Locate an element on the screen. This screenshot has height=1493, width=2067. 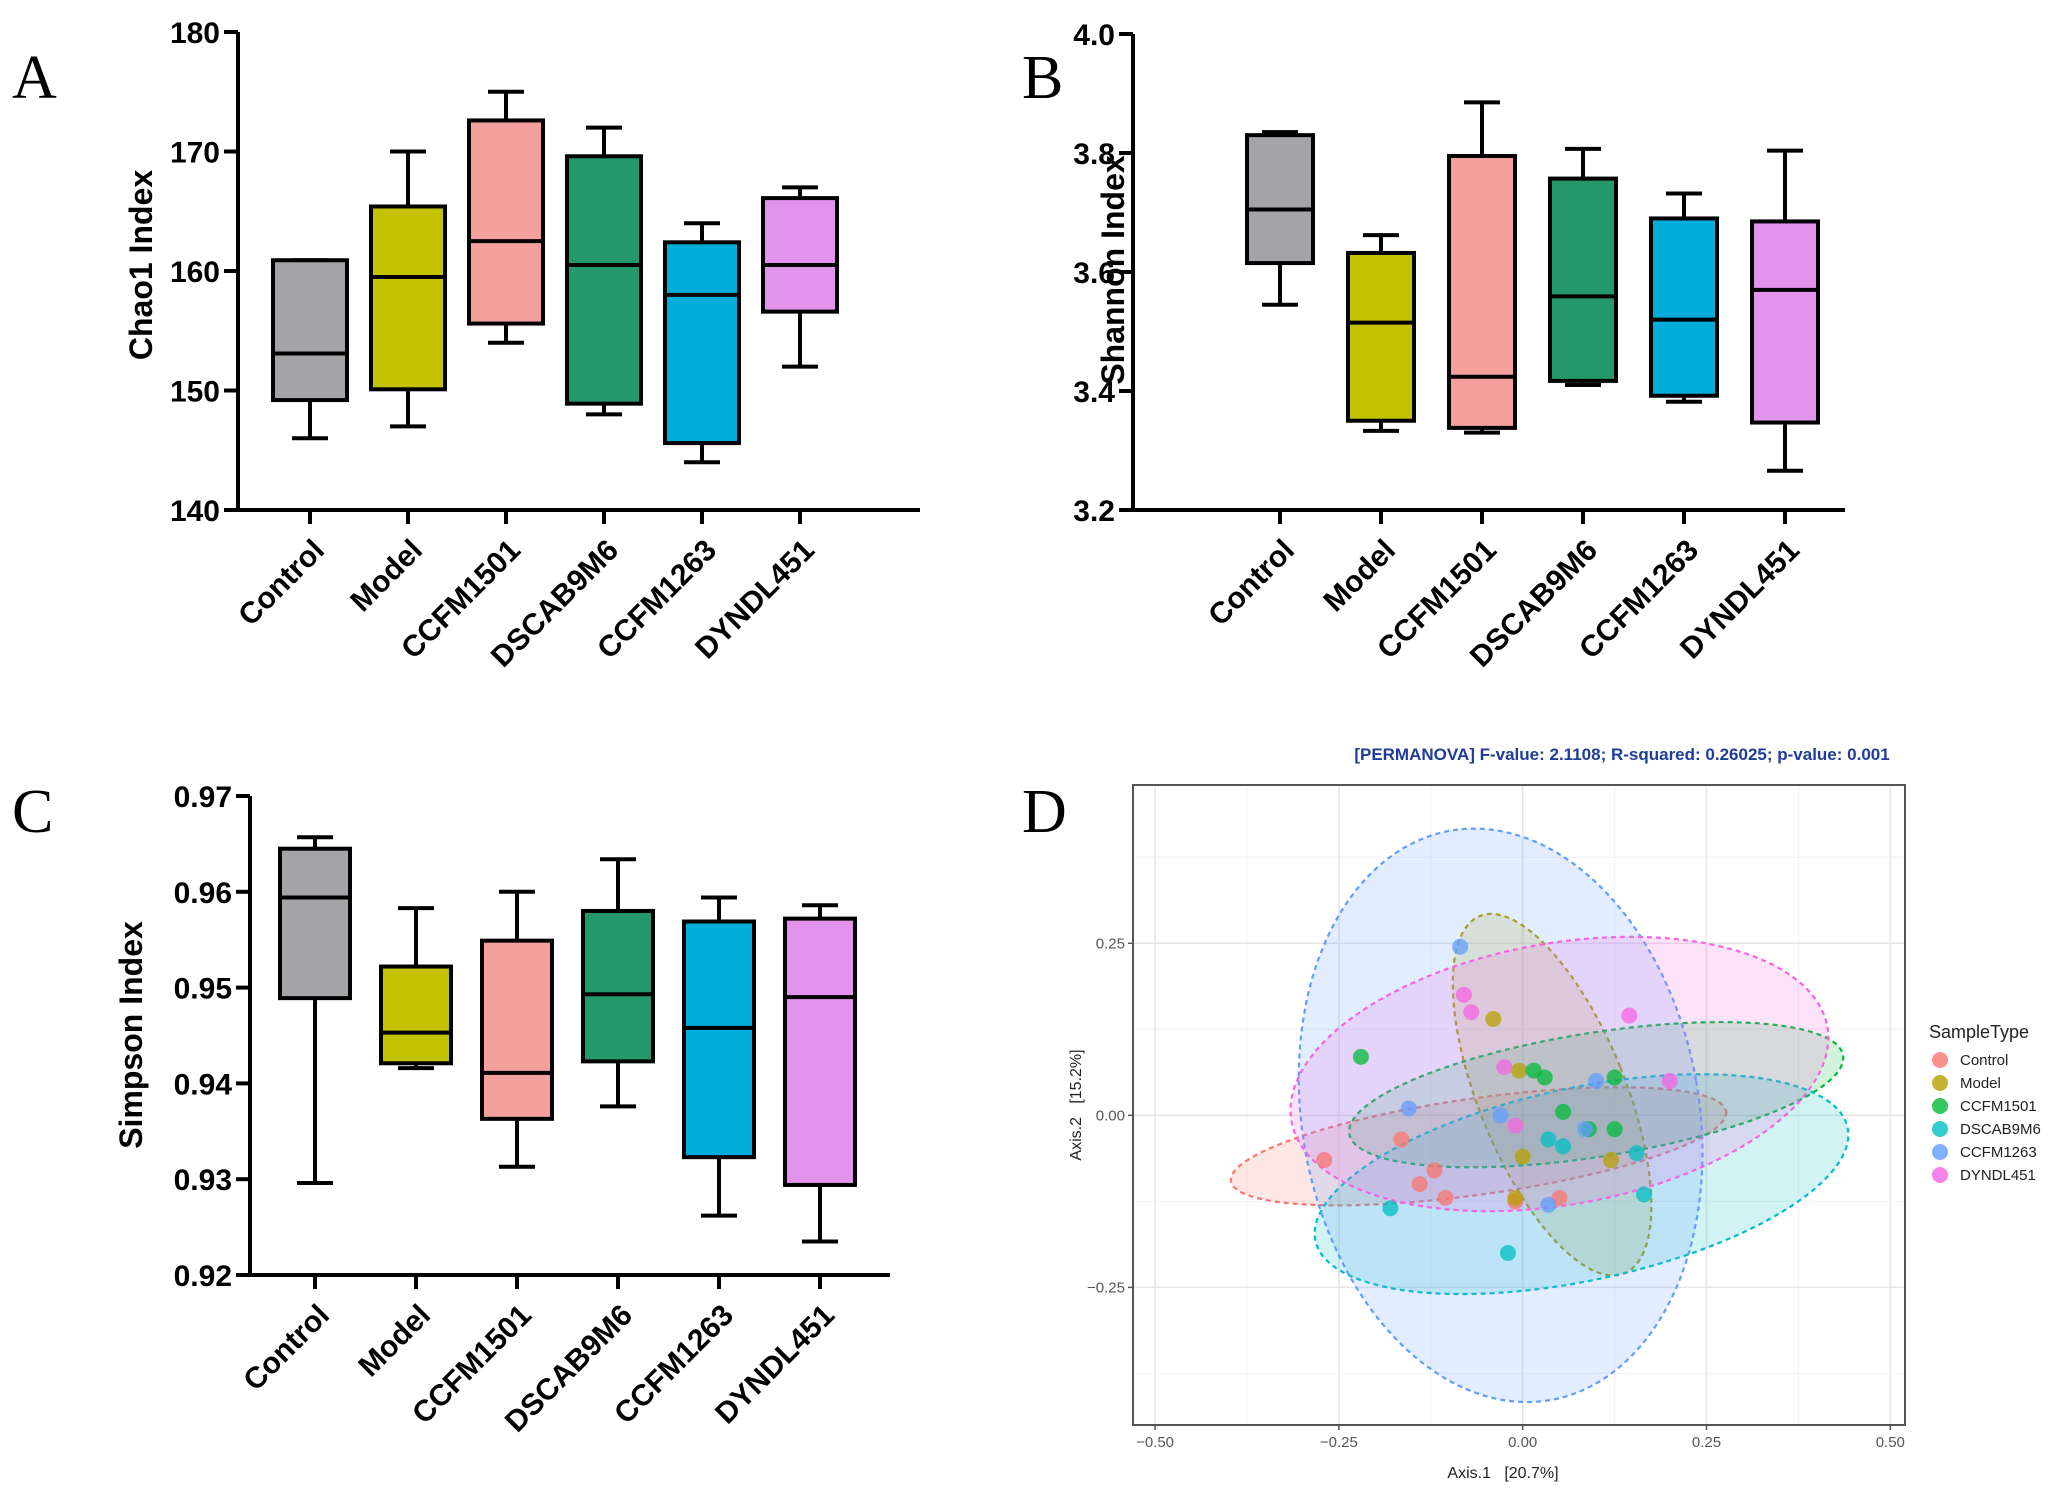
y-tick-label: 160 is located at coordinates (195, 272).